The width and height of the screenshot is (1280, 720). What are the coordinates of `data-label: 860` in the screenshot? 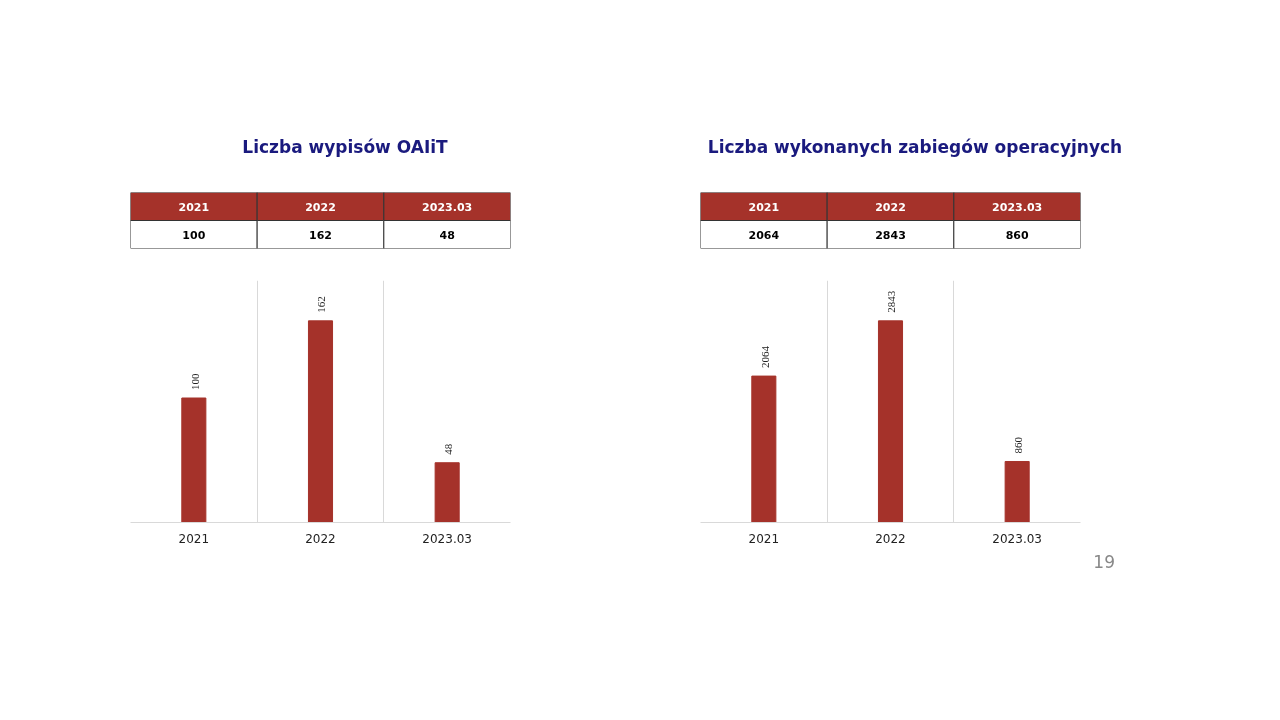 It's located at (1017, 235).